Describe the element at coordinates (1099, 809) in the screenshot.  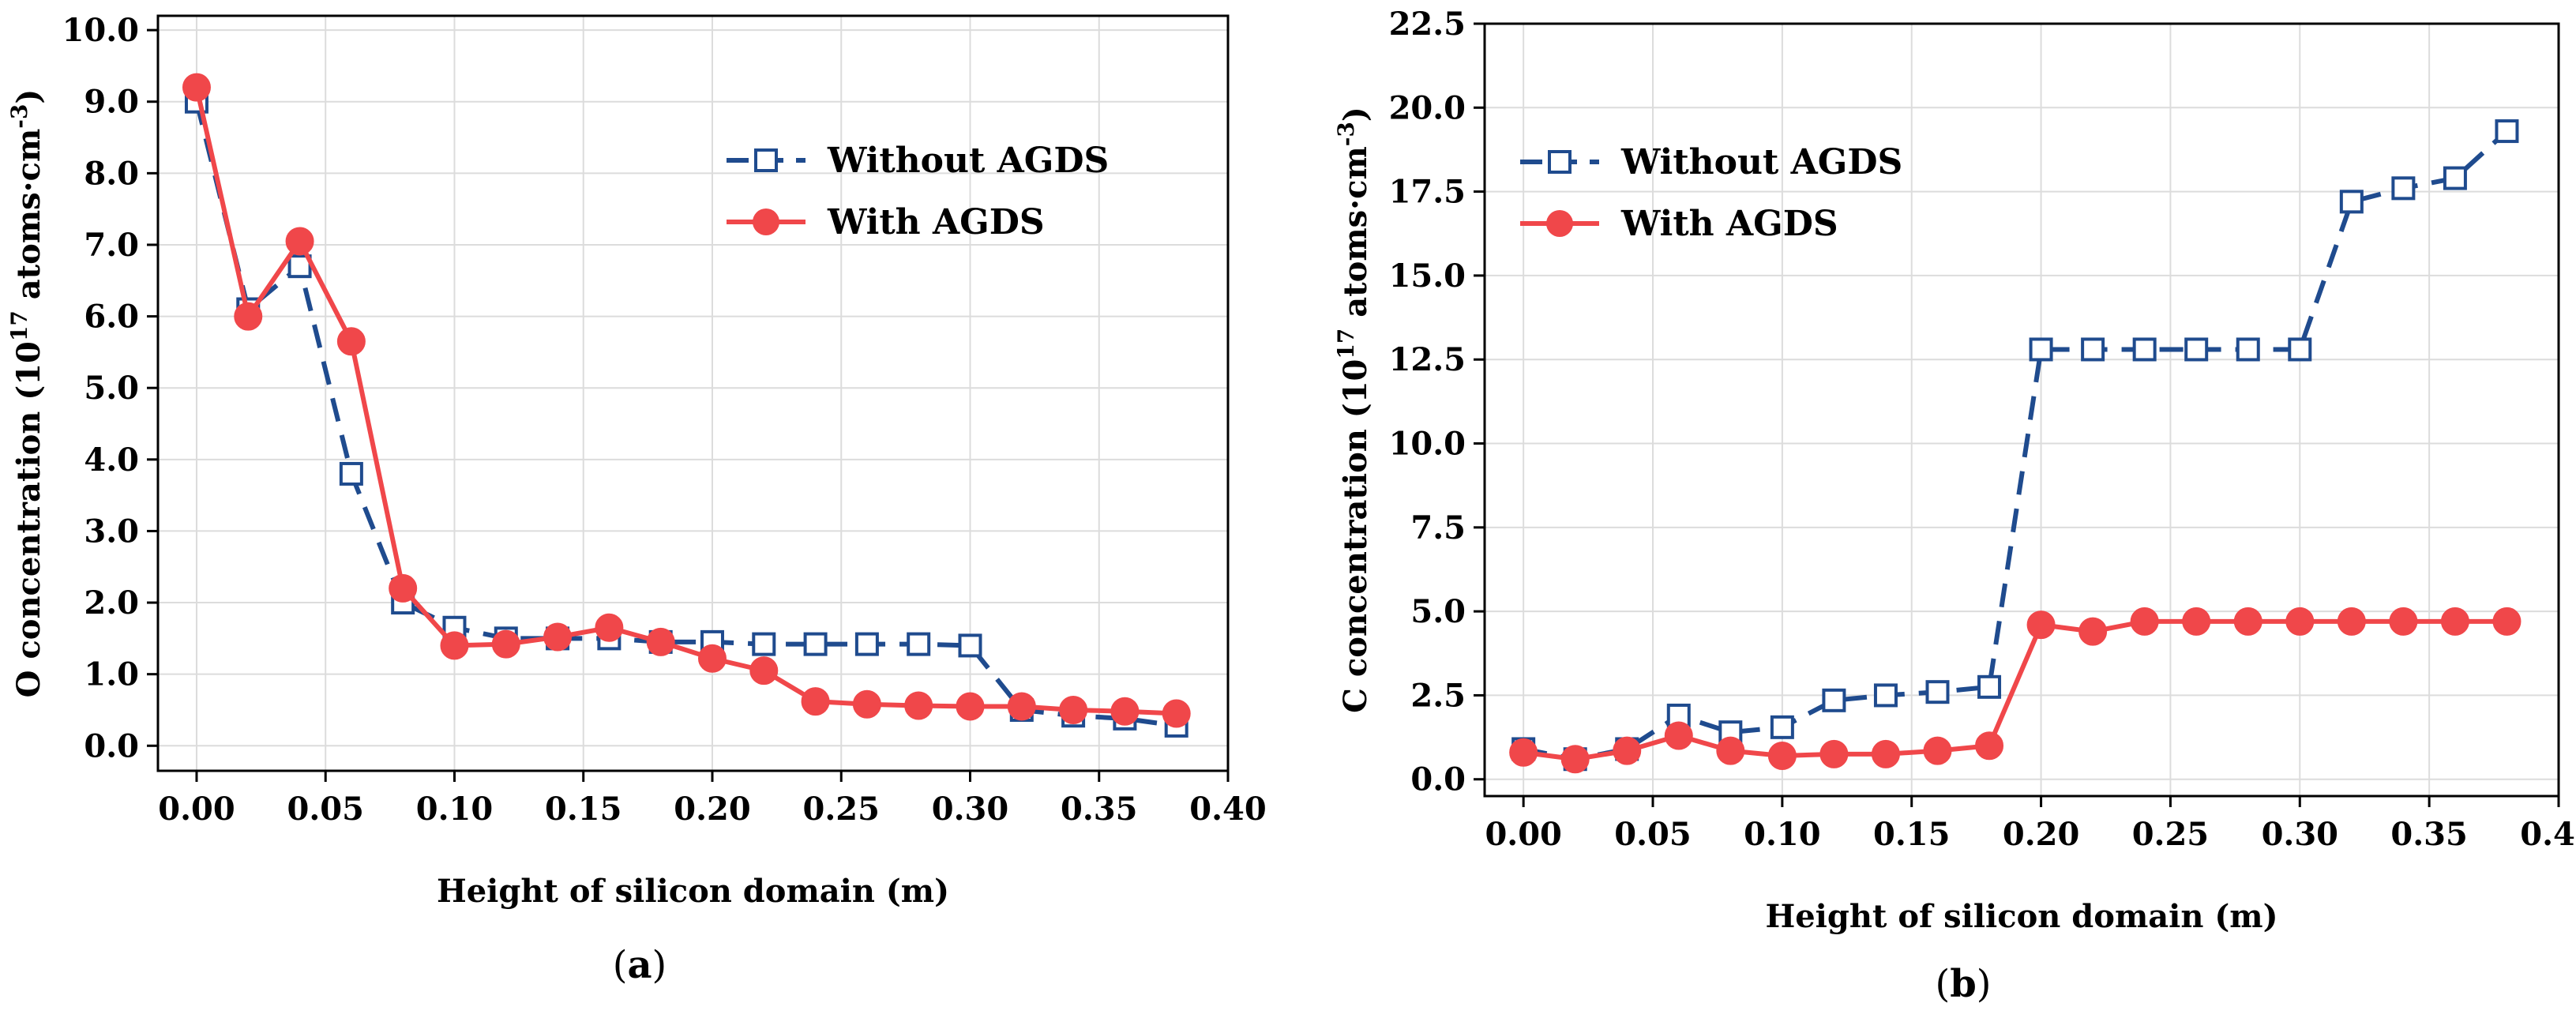
I see `x-tick-label: 0.35` at that location.